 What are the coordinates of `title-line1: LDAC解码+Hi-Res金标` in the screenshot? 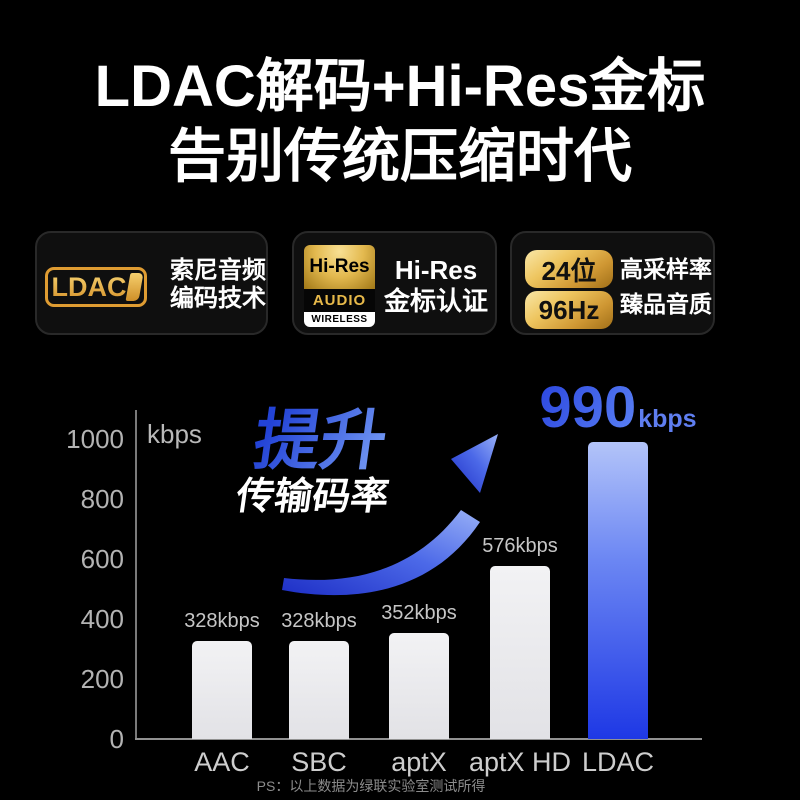 It's located at (400, 86).